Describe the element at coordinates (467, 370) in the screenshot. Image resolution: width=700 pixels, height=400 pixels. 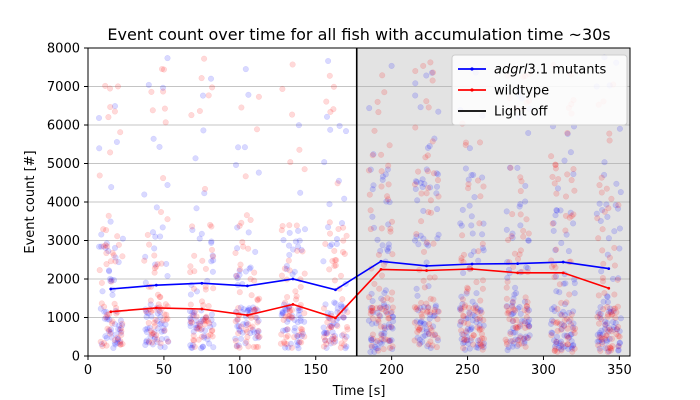
I see `x-tick-label: 250` at that location.